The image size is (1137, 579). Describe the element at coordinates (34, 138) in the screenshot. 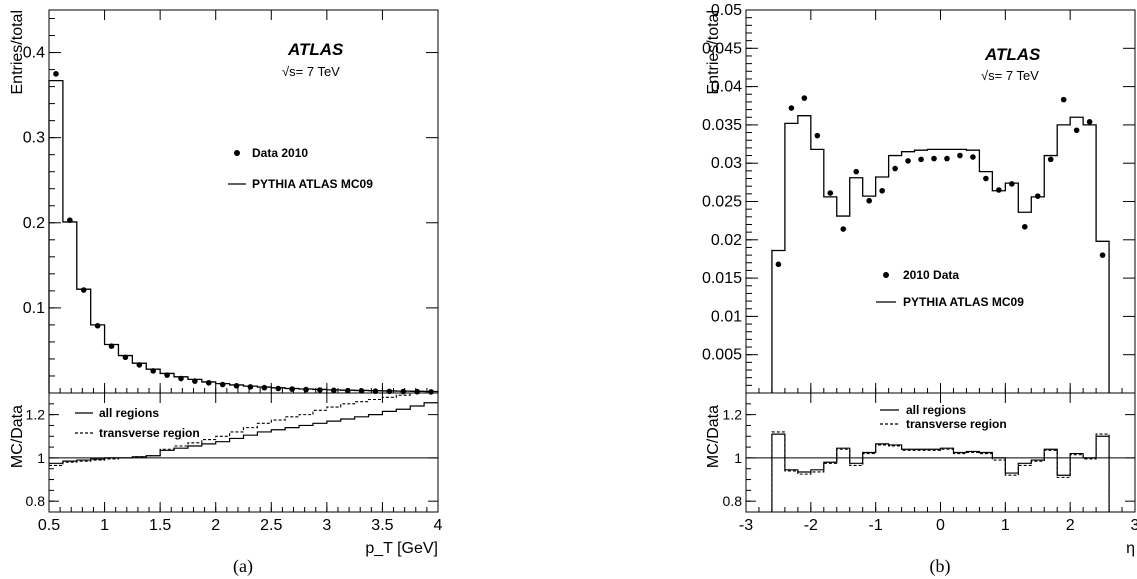

I see `panel-a-main-y-tick-label: 0.3` at that location.